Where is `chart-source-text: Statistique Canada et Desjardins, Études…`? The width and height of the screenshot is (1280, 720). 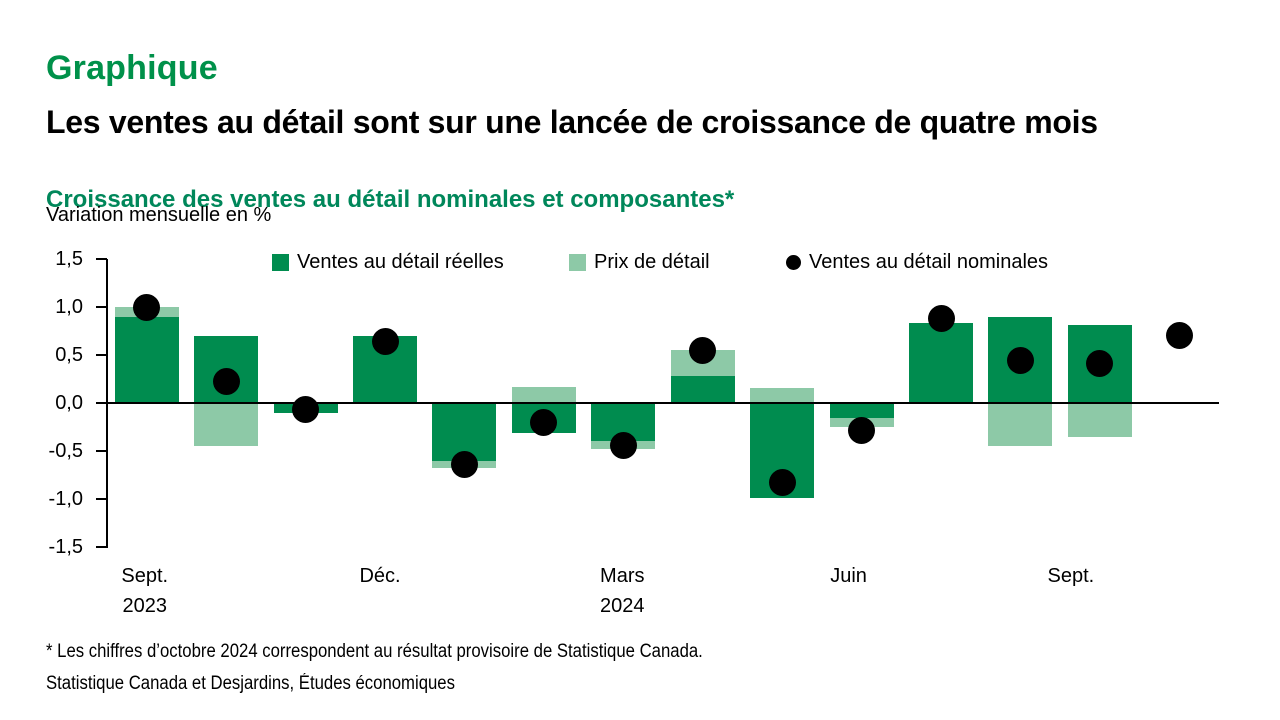 chart-source-text: Statistique Canada et Desjardins, Études… is located at coordinates (250, 683).